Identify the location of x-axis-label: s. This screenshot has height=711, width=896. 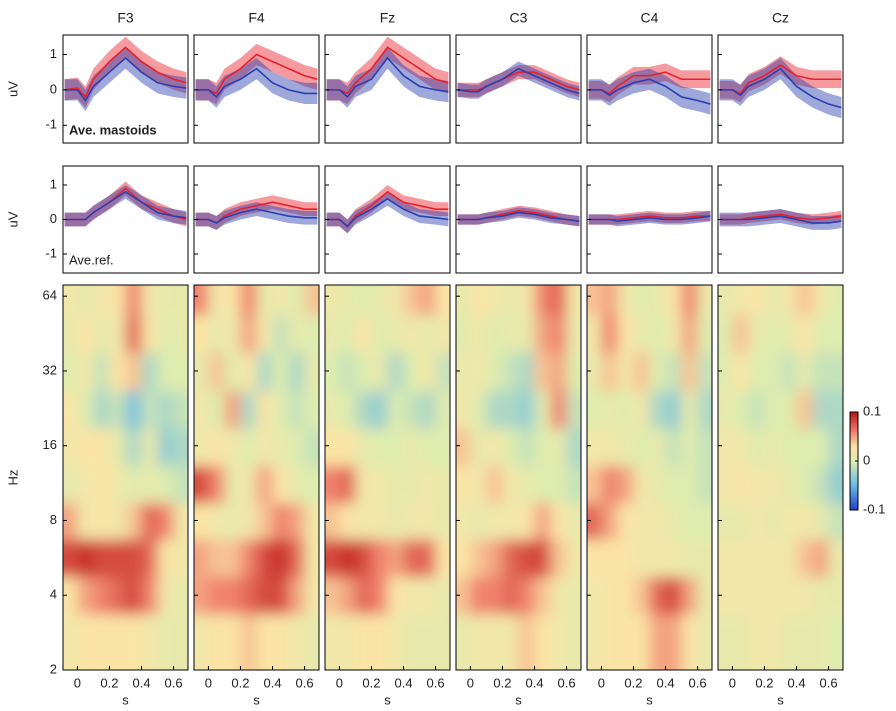
(518, 699).